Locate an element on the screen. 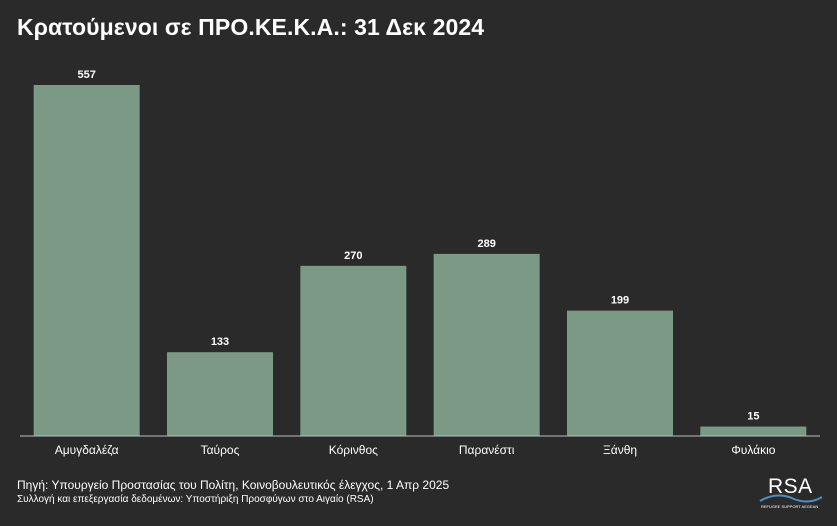 The height and width of the screenshot is (526, 837). logo-text: RSA is located at coordinates (790, 486).